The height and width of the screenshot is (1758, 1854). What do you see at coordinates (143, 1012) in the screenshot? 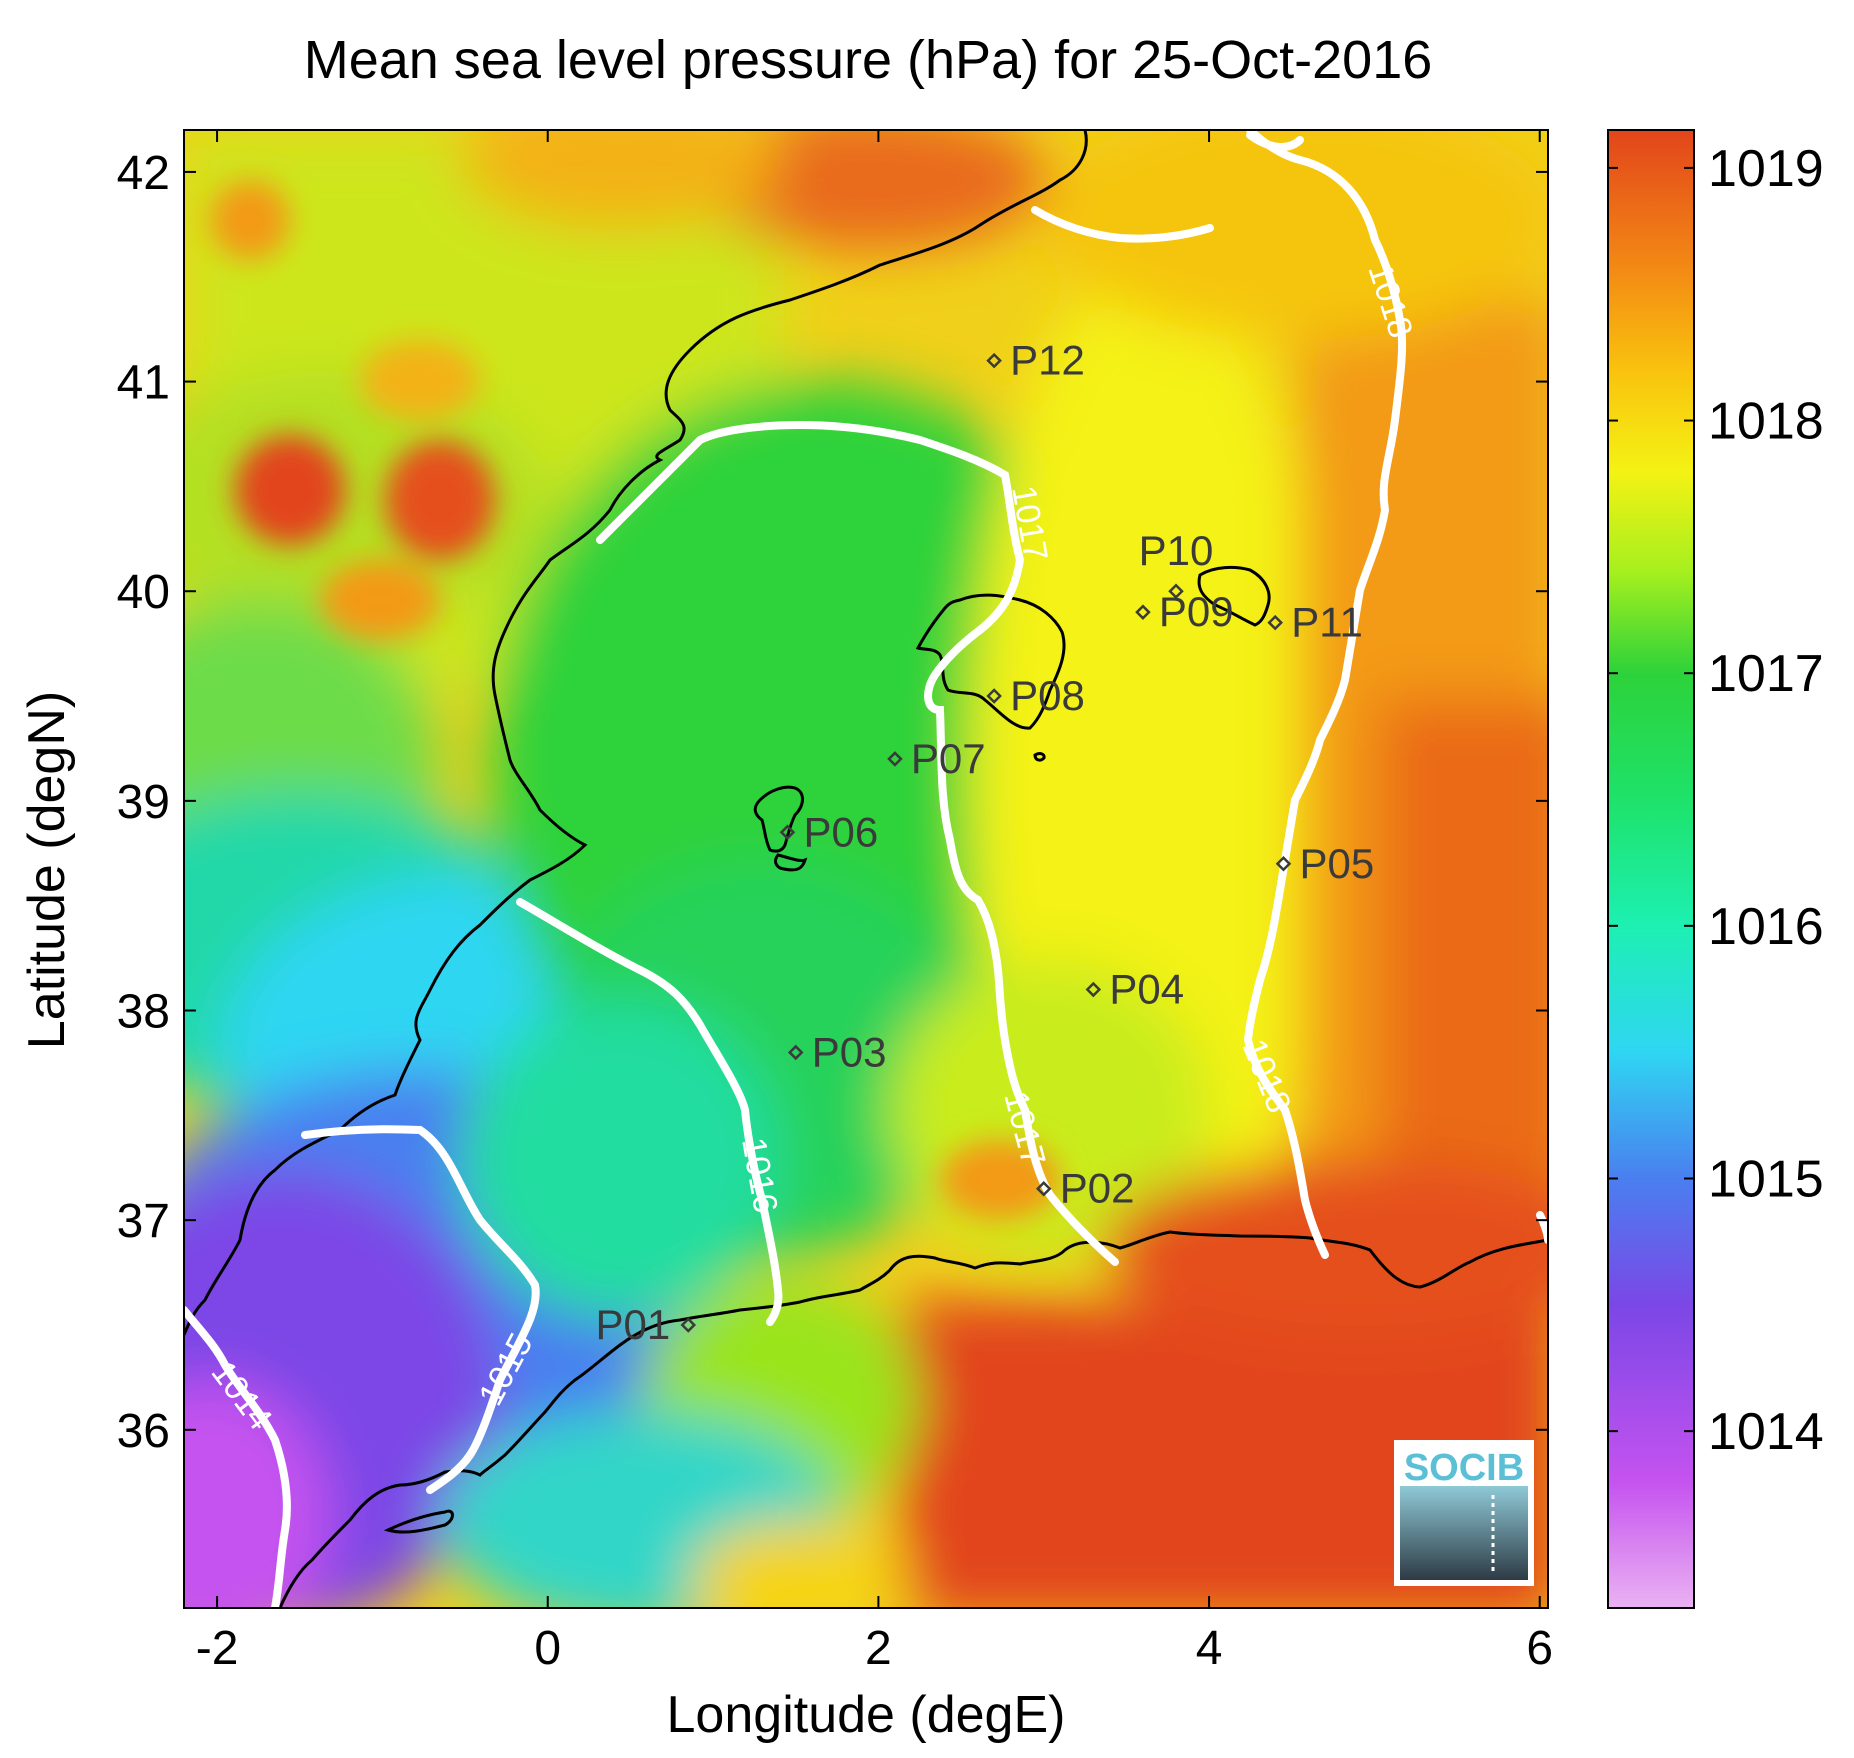
I see `y-tick-label: 38` at bounding box center [143, 1012].